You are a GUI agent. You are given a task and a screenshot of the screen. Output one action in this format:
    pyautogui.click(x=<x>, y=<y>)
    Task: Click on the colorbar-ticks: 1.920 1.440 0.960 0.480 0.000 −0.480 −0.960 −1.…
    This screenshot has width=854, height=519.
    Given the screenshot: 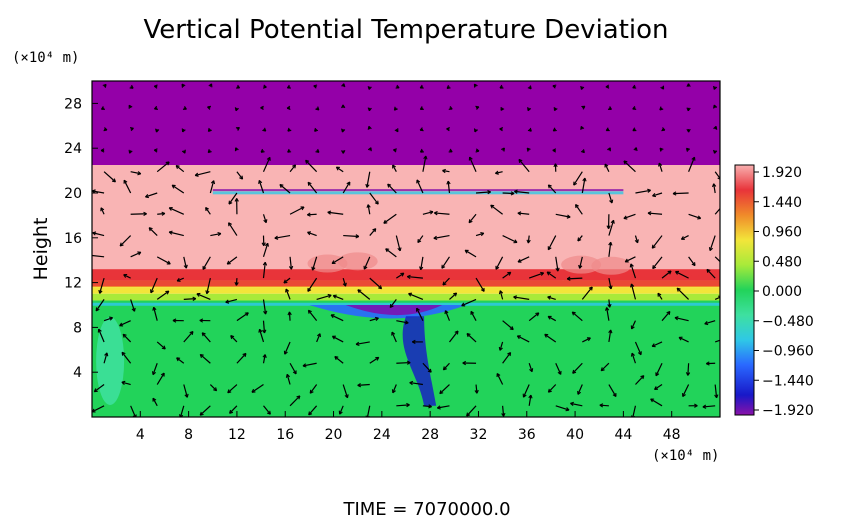 What is the action you would take?
    pyautogui.click(x=784, y=292)
    